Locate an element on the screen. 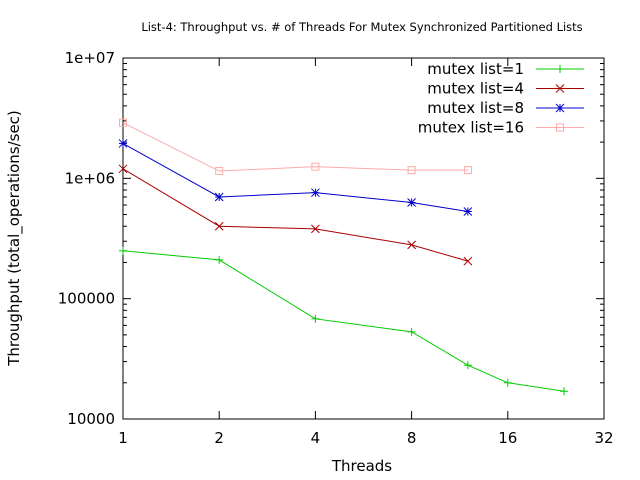 This screenshot has height=480, width=640. legend-entry: mutex list=16 is located at coordinates (501, 128).